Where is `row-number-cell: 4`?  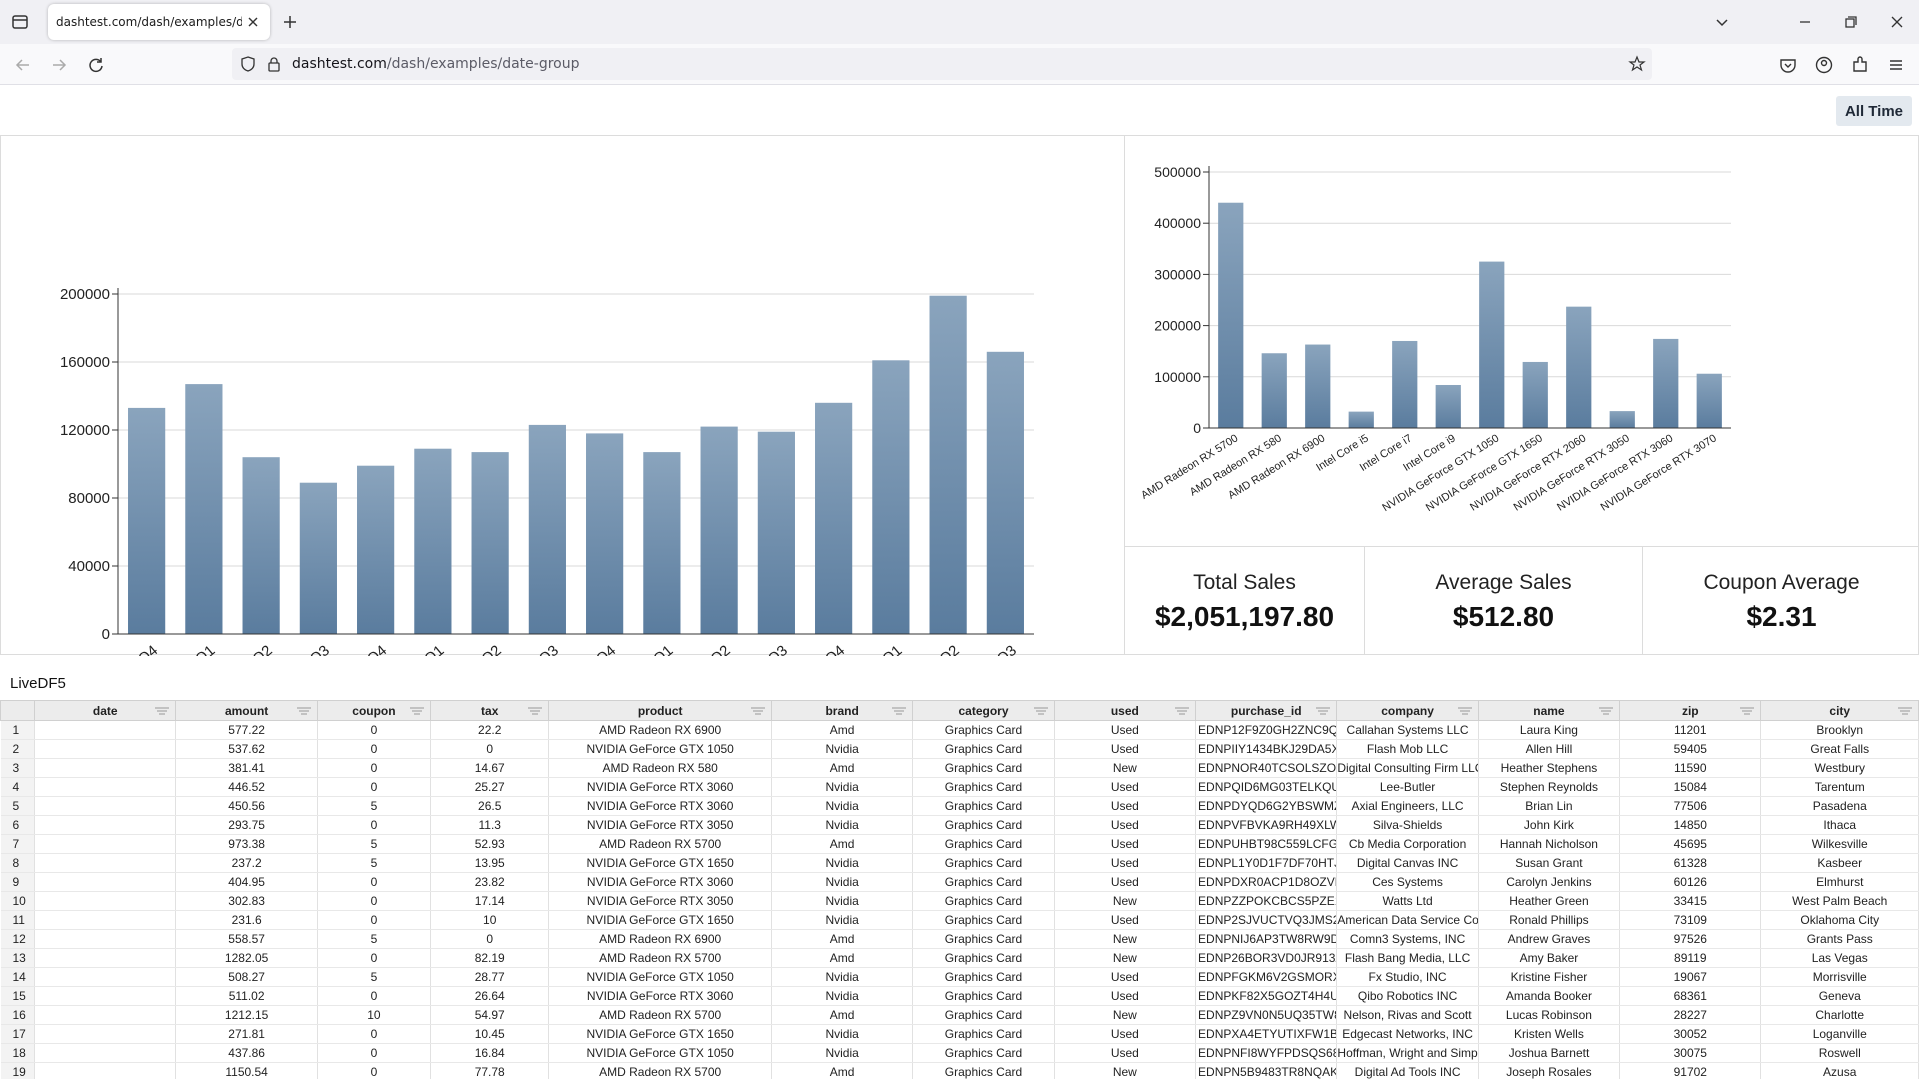 row-number-cell: 4 is located at coordinates (18, 787).